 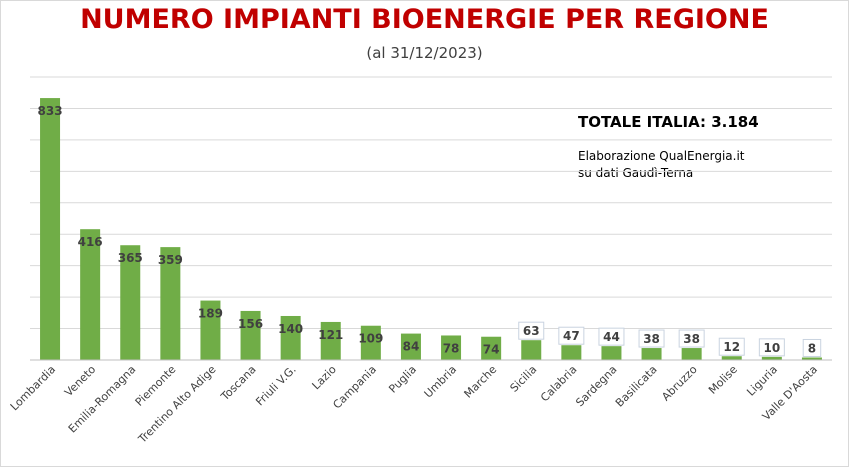 I want to click on x-tick-label: Veneto, so click(x=80, y=381).